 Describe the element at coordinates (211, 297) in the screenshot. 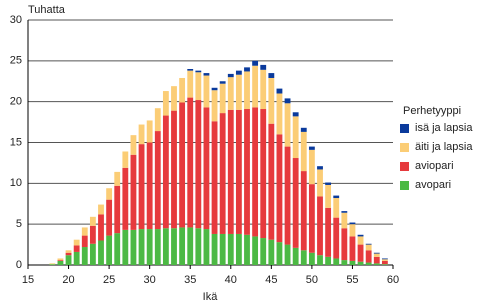

I see `x-axis-label: Ikä` at that location.